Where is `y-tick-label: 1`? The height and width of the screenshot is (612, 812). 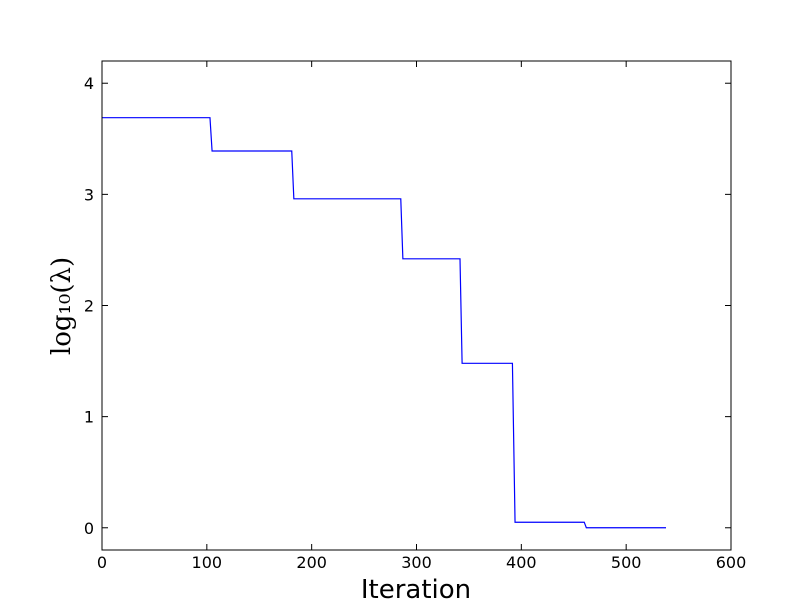 y-tick-label: 1 is located at coordinates (89, 417).